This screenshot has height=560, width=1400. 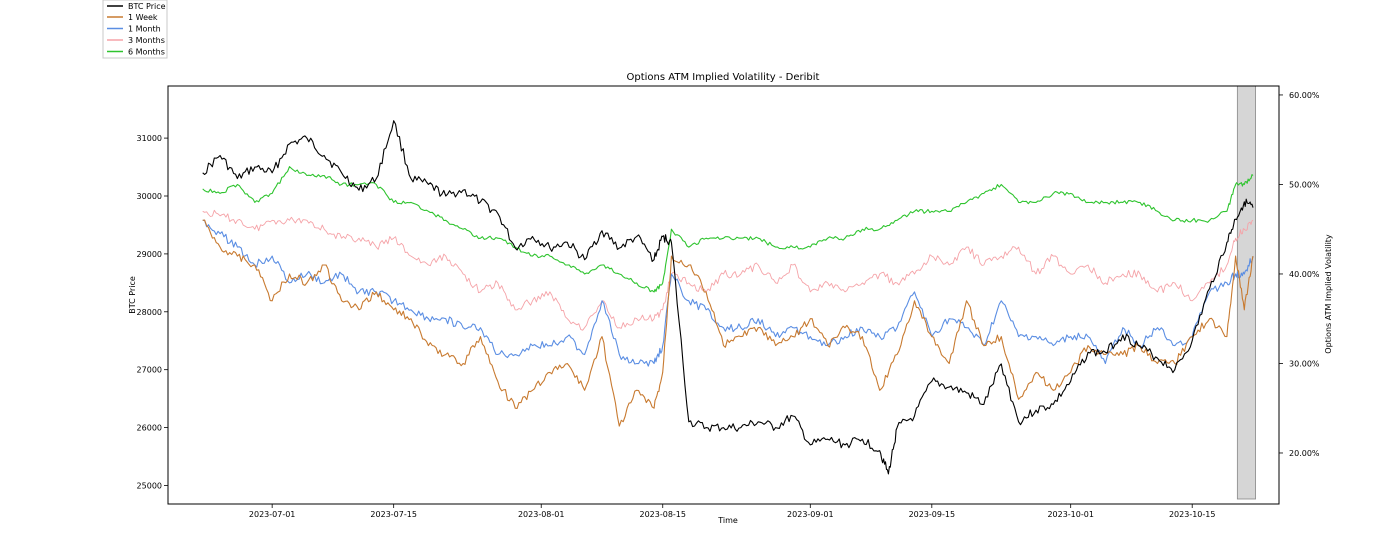 I want to click on x-tick-label: 2023-08-15, so click(x=662, y=514).